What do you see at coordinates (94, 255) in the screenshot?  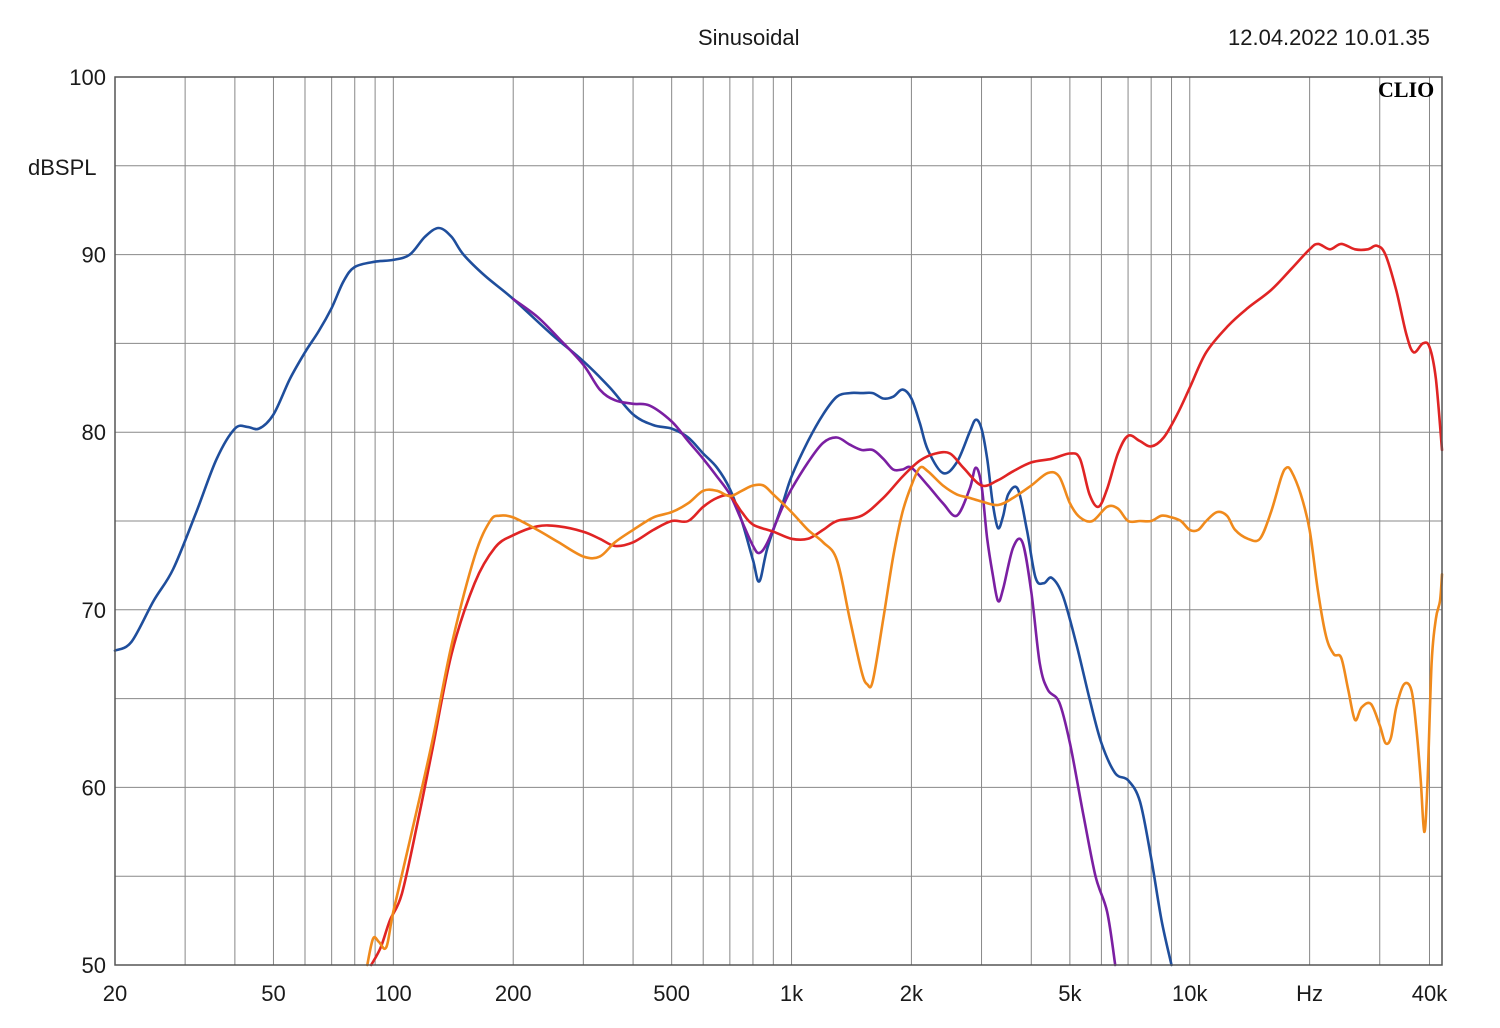 I see `y-tick-label: 90` at bounding box center [94, 255].